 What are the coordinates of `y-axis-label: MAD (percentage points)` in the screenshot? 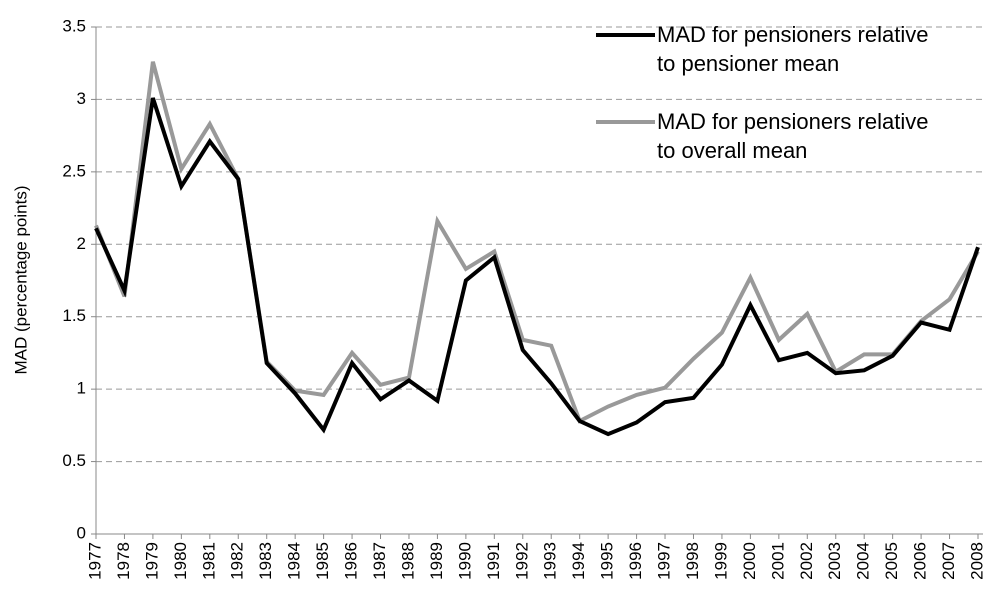 It's located at (20, 280).